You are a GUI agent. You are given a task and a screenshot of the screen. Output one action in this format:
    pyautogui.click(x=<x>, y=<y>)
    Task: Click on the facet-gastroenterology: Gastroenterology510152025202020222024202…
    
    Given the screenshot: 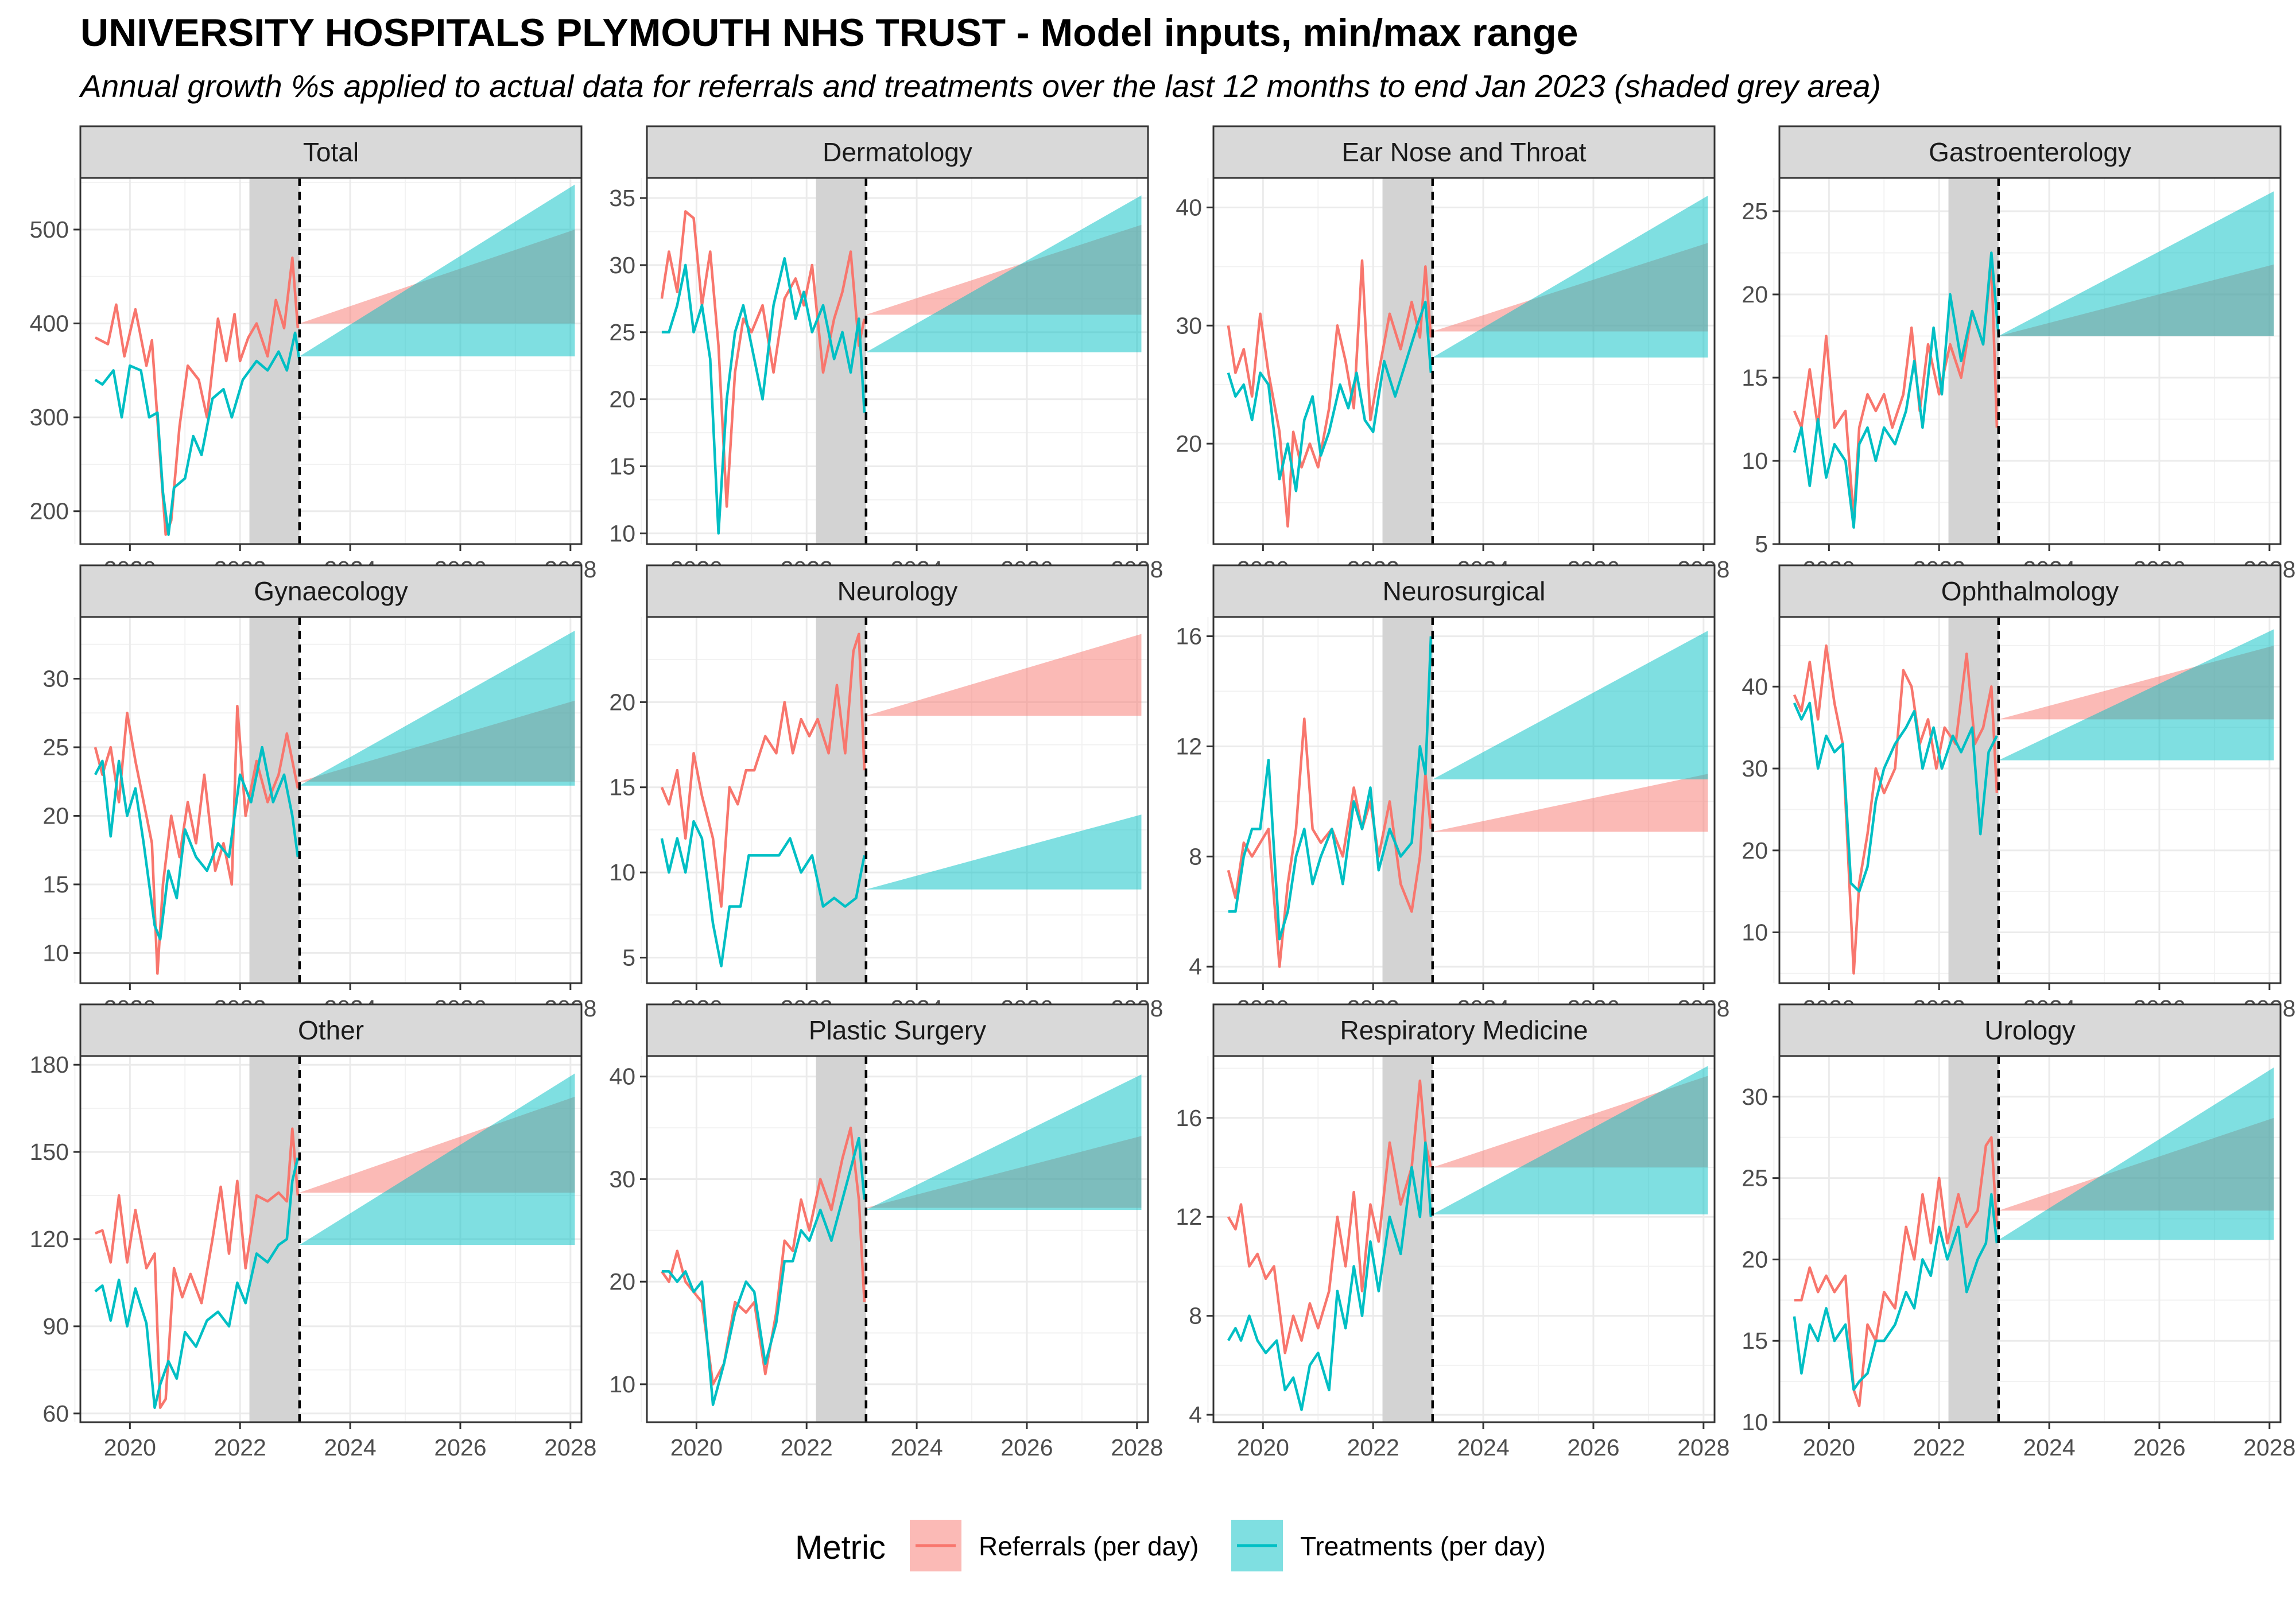 What is the action you would take?
    pyautogui.click(x=2018, y=354)
    